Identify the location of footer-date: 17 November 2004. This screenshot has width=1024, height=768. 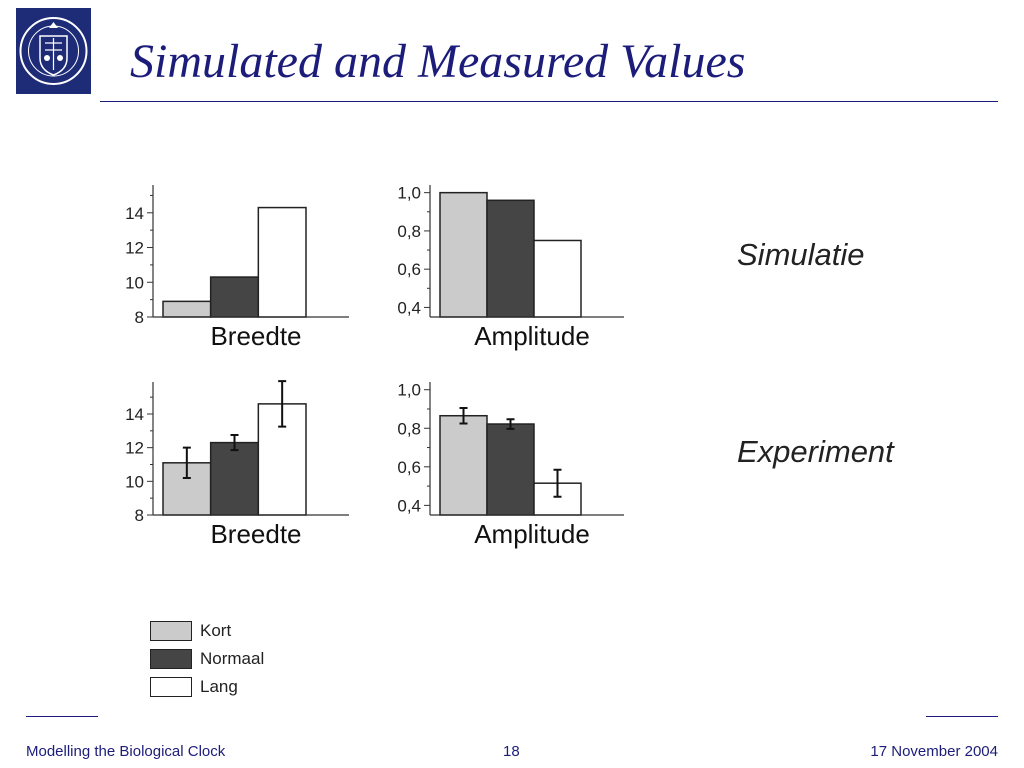
(934, 751).